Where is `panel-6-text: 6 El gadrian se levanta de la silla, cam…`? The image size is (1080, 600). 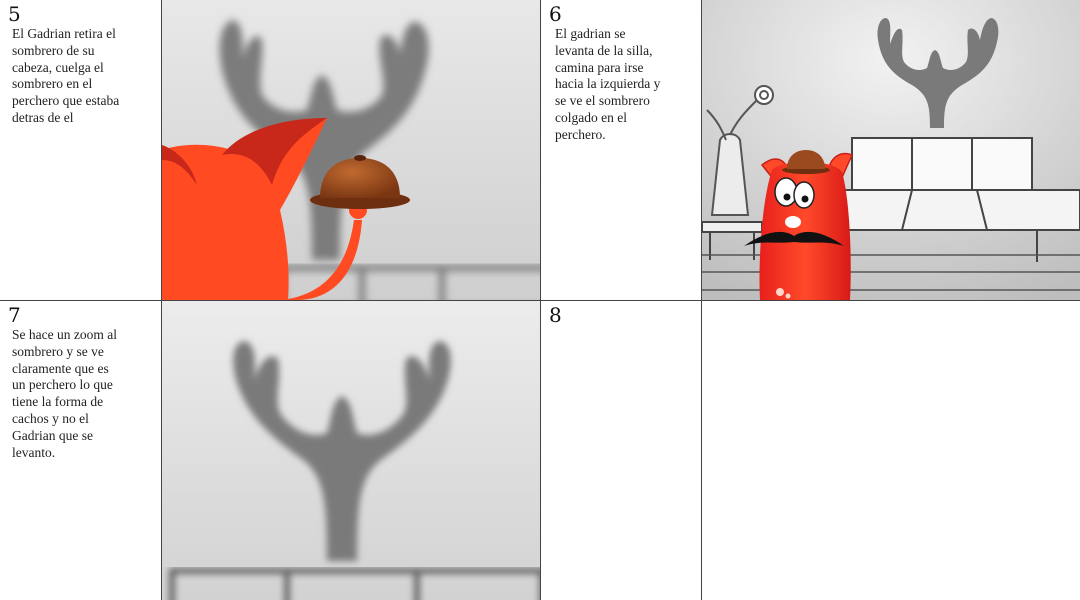
panel-6-text: 6 El gadrian se levanta de la silla, cam… is located at coordinates (621, 150).